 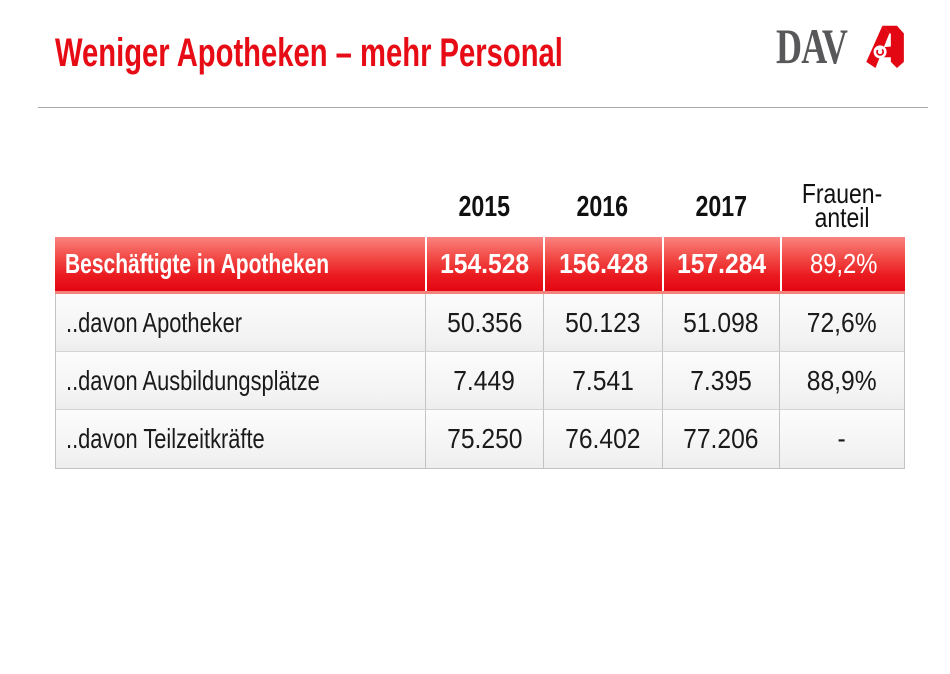 What do you see at coordinates (603, 263) in the screenshot?
I see `cell-value: 156.428` at bounding box center [603, 263].